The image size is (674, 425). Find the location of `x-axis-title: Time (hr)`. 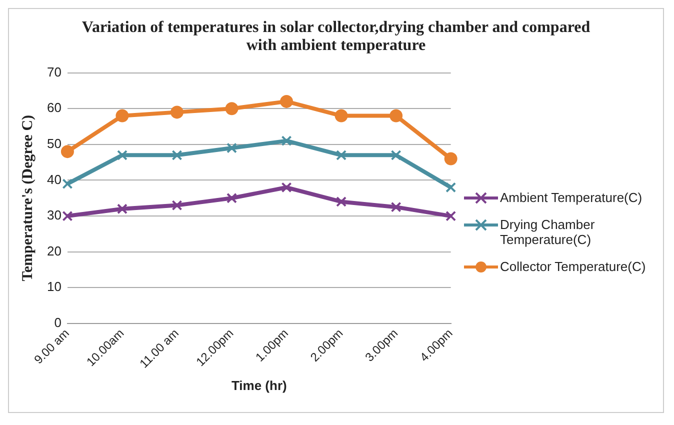

x-axis-title: Time (hr) is located at coordinates (259, 385).